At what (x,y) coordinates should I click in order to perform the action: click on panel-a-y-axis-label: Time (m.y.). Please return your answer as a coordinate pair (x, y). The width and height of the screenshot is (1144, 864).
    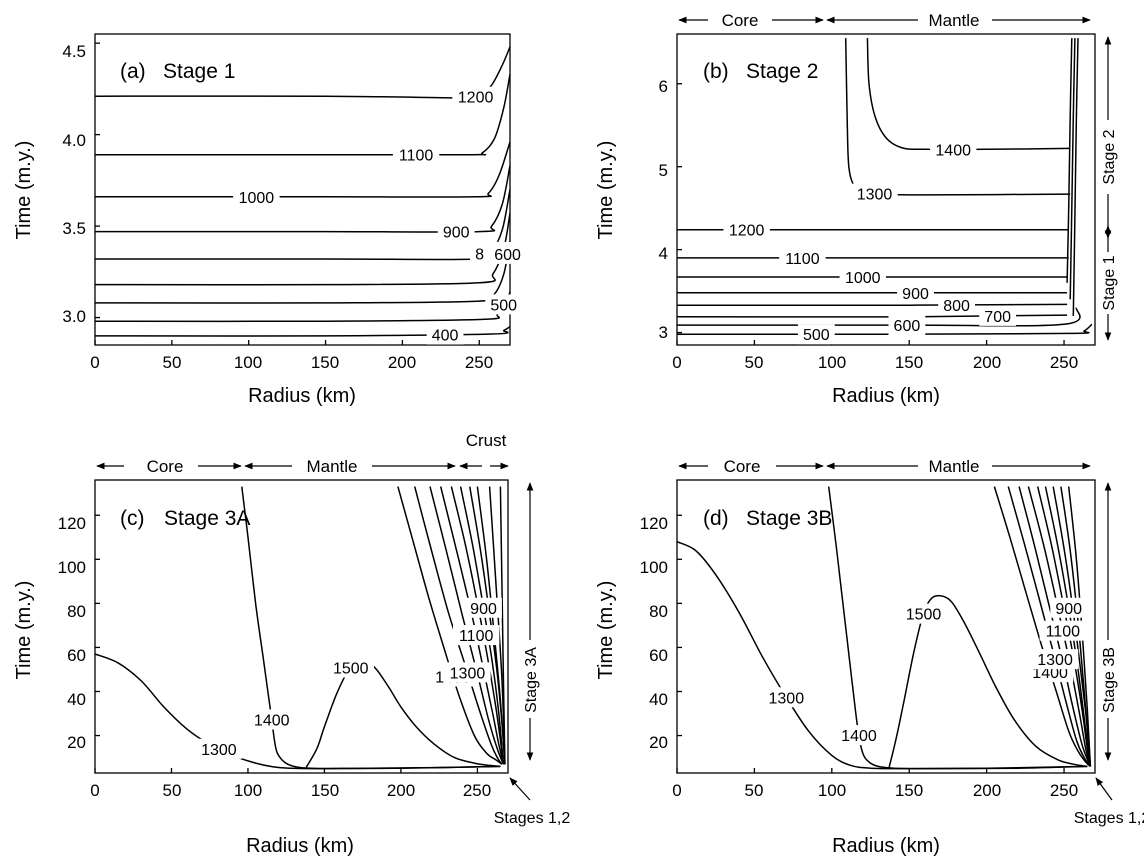
    Looking at the image, I should click on (24, 190).